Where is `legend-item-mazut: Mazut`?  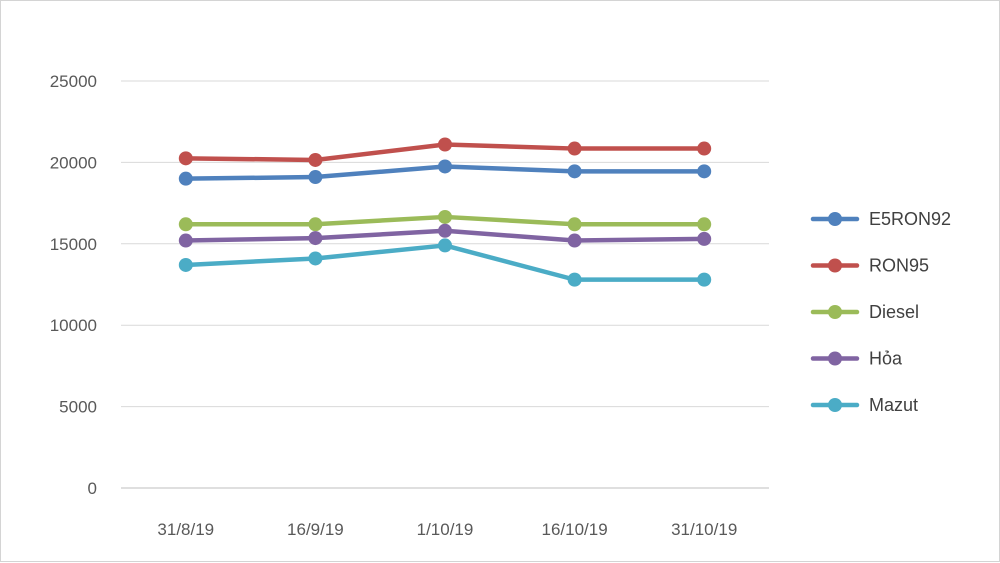 legend-item-mazut: Mazut is located at coordinates (864, 405).